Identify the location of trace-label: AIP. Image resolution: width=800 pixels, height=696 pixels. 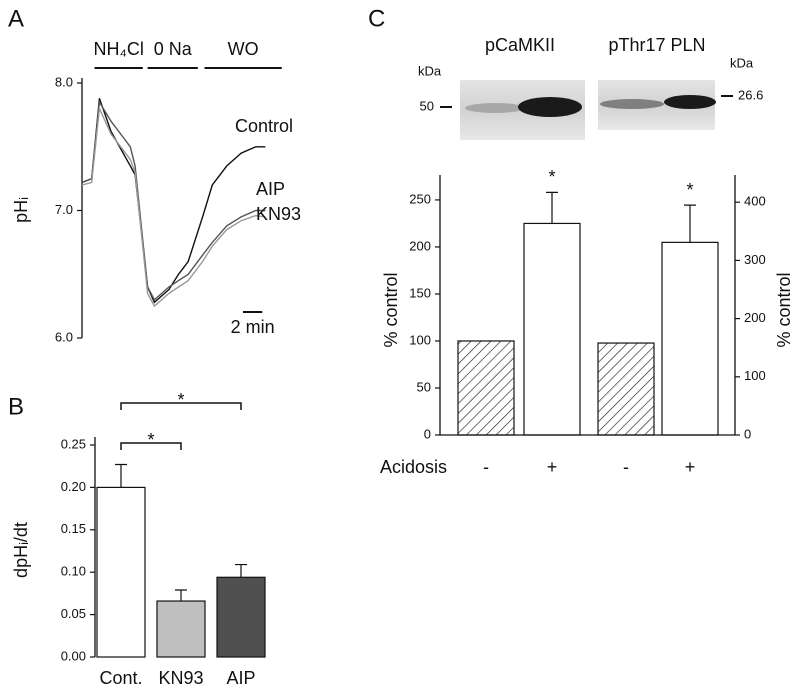
(270, 189).